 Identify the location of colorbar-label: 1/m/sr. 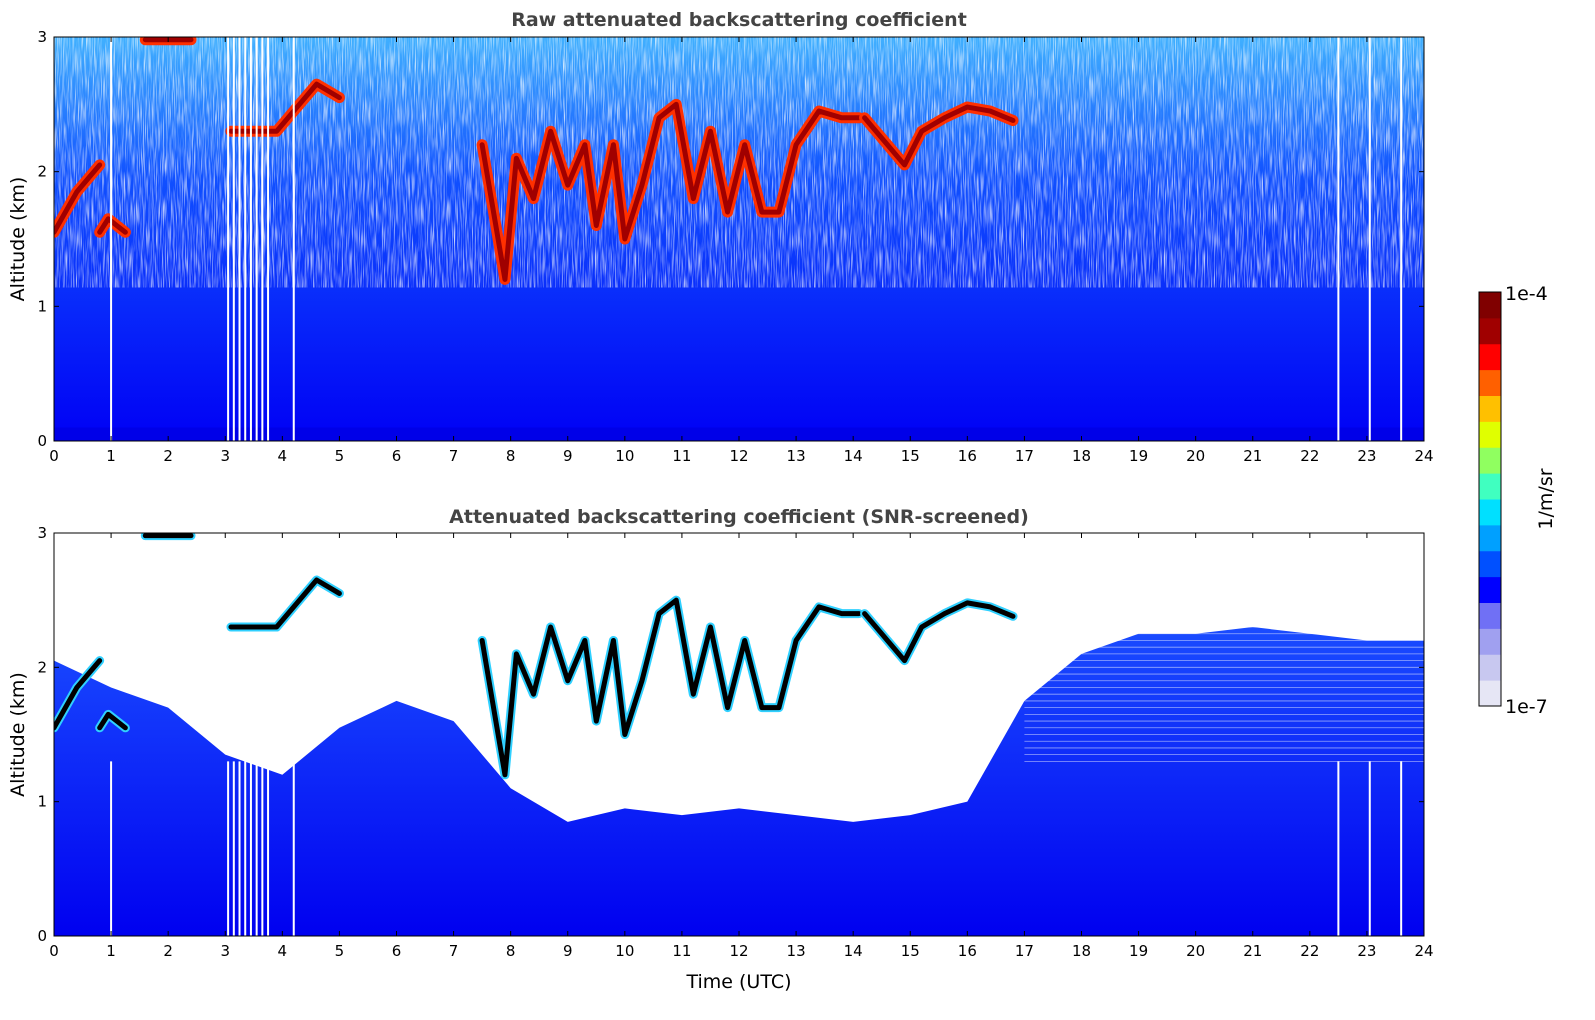
(1546, 498).